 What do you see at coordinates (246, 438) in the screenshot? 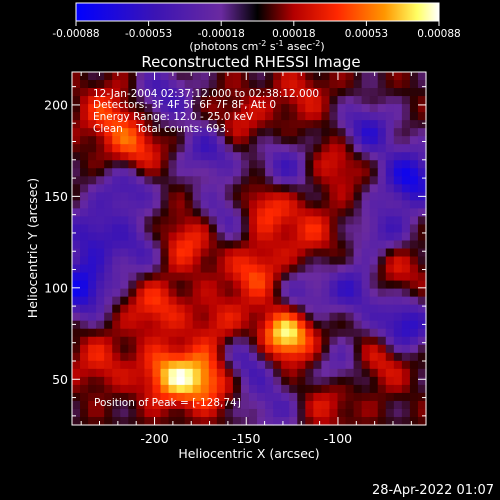
I see `x-tick-label: -150` at bounding box center [246, 438].